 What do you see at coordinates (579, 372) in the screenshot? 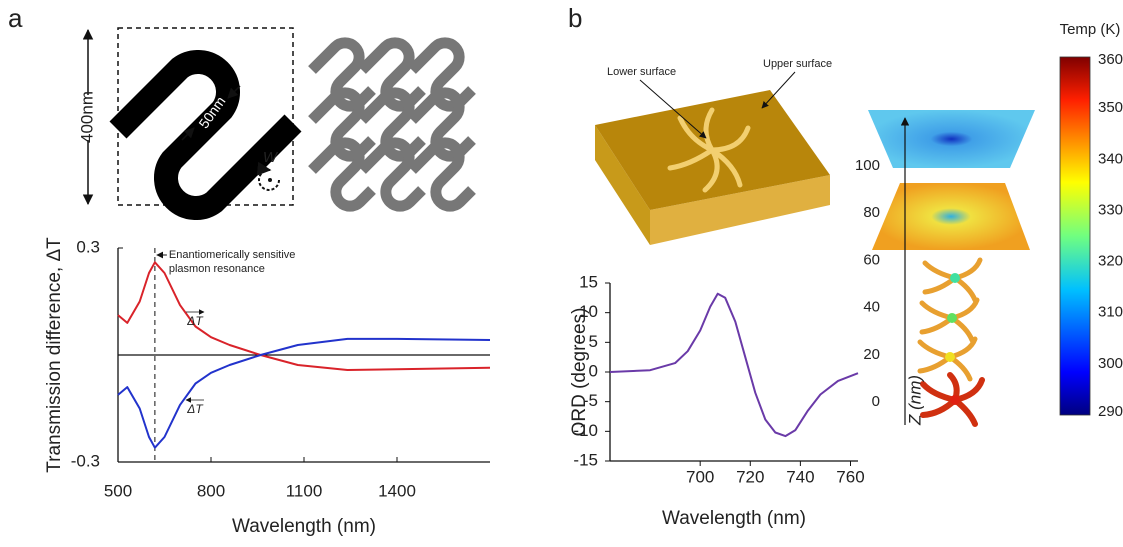
I see `y-axis-label: ORD (degrees)` at bounding box center [579, 372].